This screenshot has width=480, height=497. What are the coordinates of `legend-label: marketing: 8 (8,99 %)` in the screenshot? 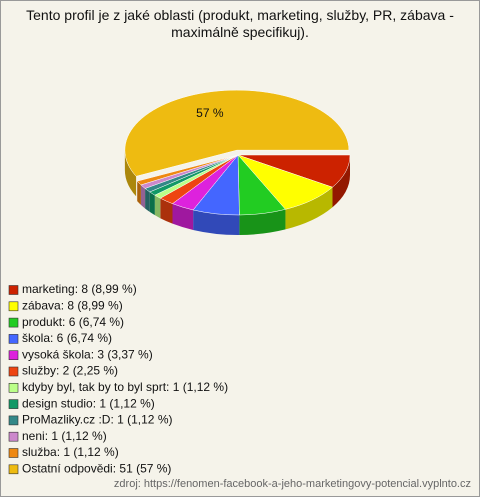 It's located at (79, 289).